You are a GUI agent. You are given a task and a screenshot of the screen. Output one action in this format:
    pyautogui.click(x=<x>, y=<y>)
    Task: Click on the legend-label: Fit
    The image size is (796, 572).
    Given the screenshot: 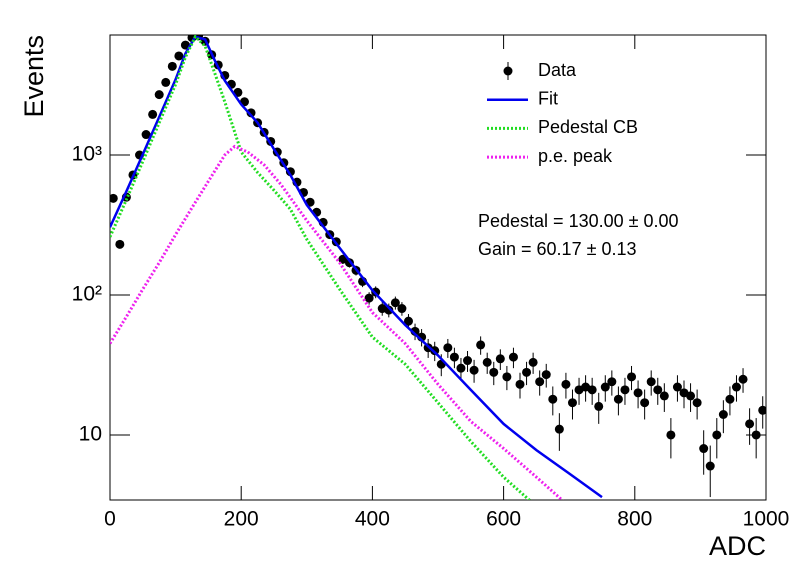 What is the action you would take?
    pyautogui.click(x=548, y=98)
    